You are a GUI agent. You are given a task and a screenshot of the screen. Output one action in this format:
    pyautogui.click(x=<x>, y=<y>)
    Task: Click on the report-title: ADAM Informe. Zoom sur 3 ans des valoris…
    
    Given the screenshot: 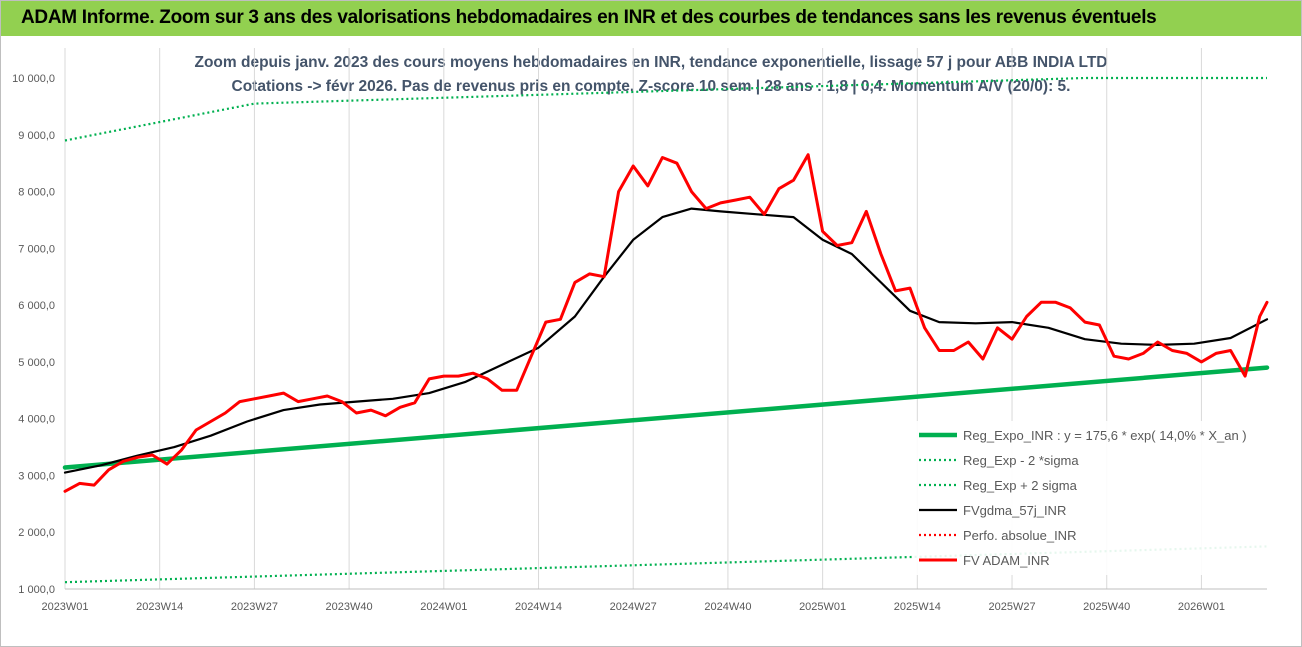 What is the action you would take?
    pyautogui.click(x=589, y=17)
    